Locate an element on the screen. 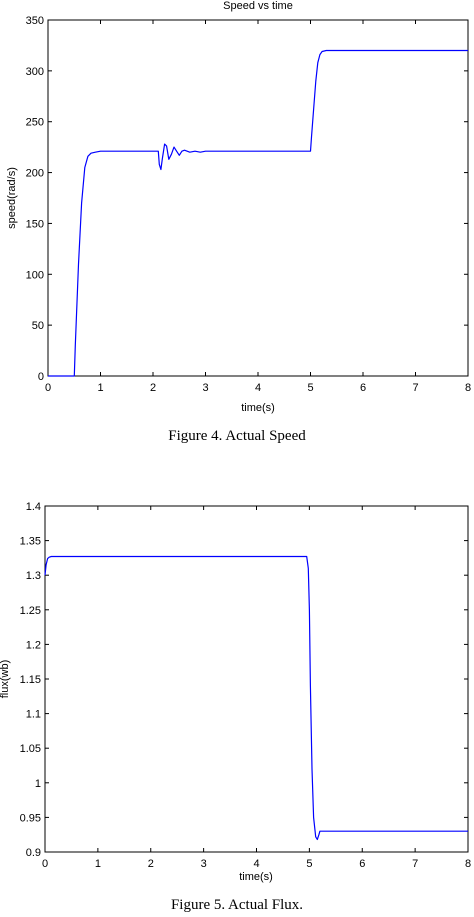 This screenshot has width=474, height=917. speed-chart-x-tick-label: 2 is located at coordinates (153, 388).